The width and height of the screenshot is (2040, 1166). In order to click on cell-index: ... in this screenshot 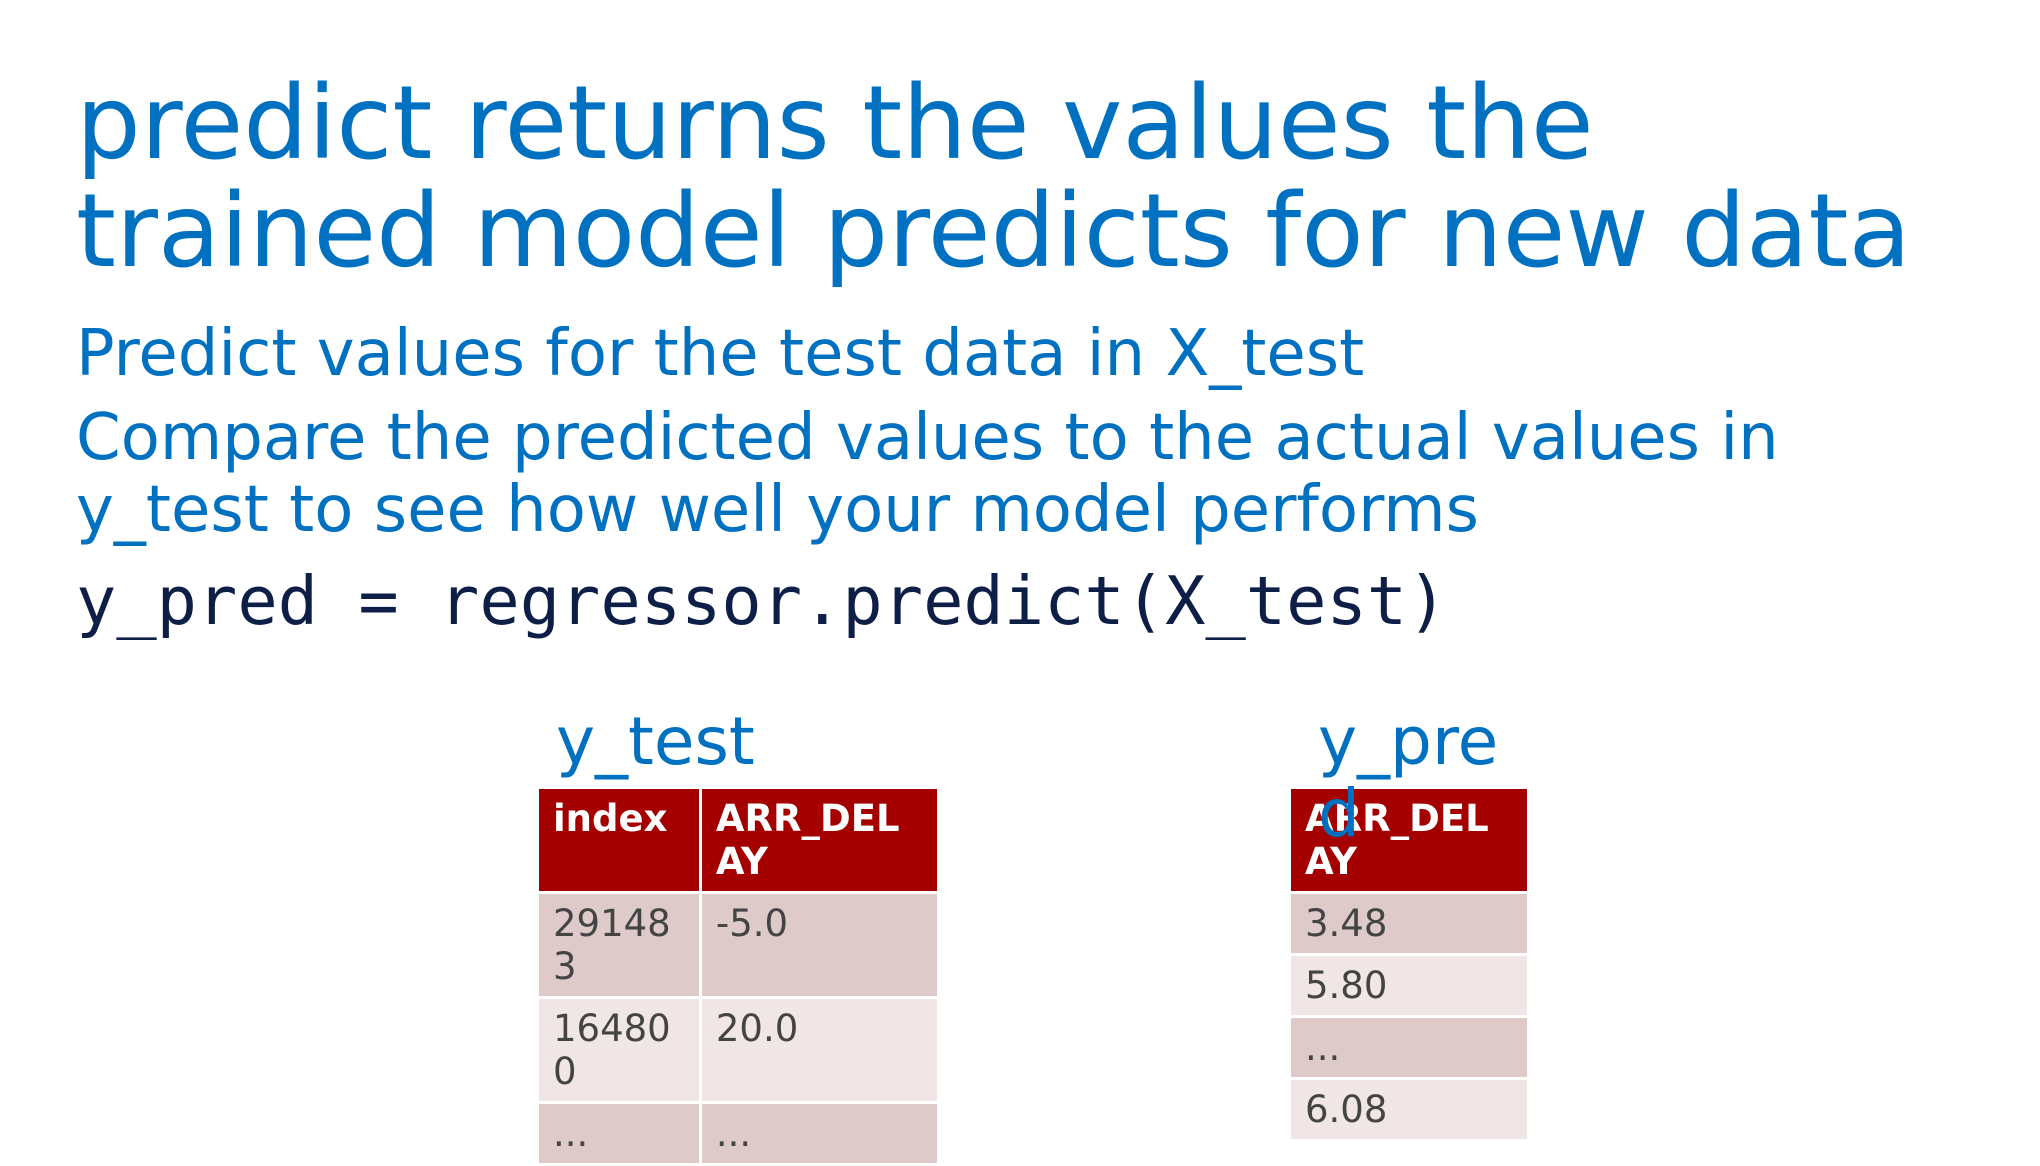, I will do `click(619, 1133)`.